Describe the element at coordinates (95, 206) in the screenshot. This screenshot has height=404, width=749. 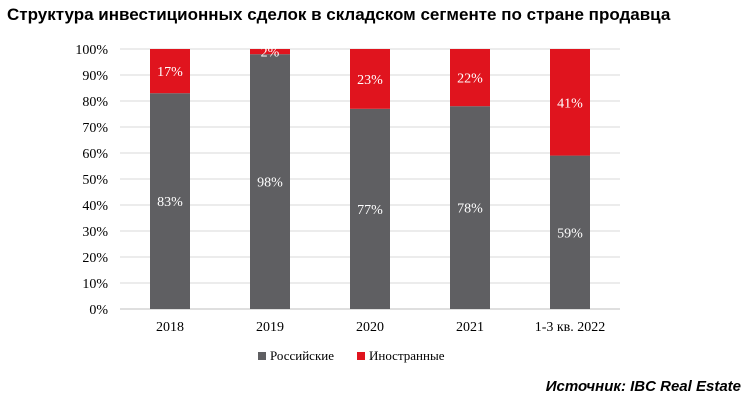
I see `y-tick-label: 40%` at that location.